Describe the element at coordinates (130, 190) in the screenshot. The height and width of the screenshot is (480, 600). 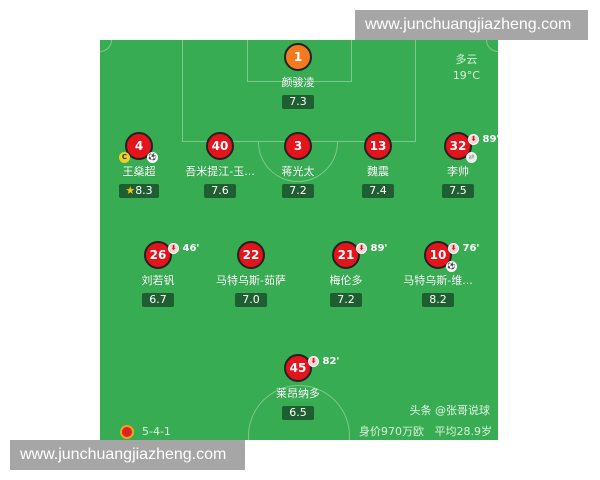
I see `star-icon: ★` at that location.